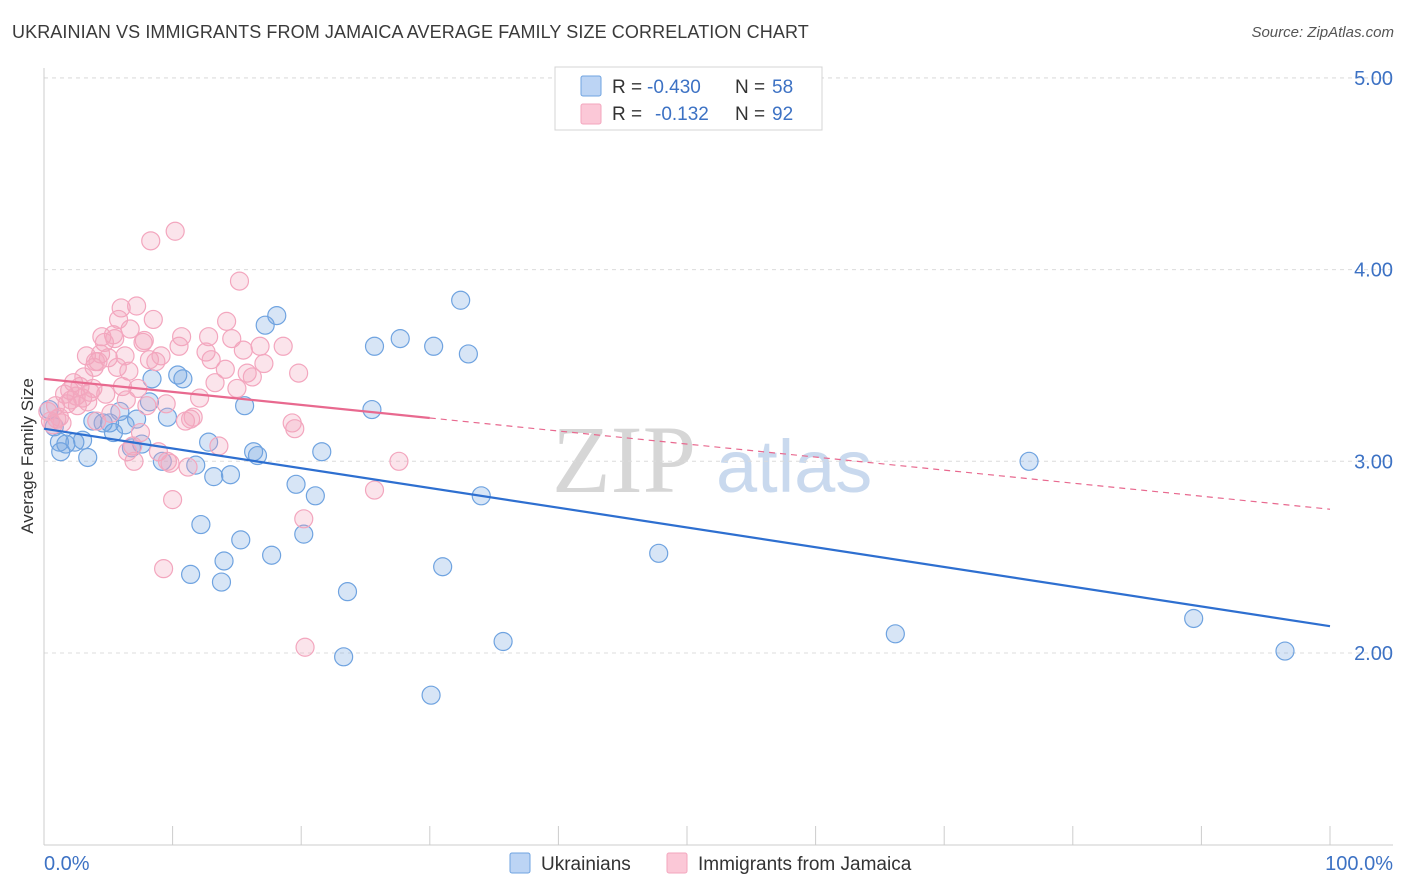 This screenshot has height=892, width=1406. I want to click on legend-r-label-1: R =, so click(627, 87).